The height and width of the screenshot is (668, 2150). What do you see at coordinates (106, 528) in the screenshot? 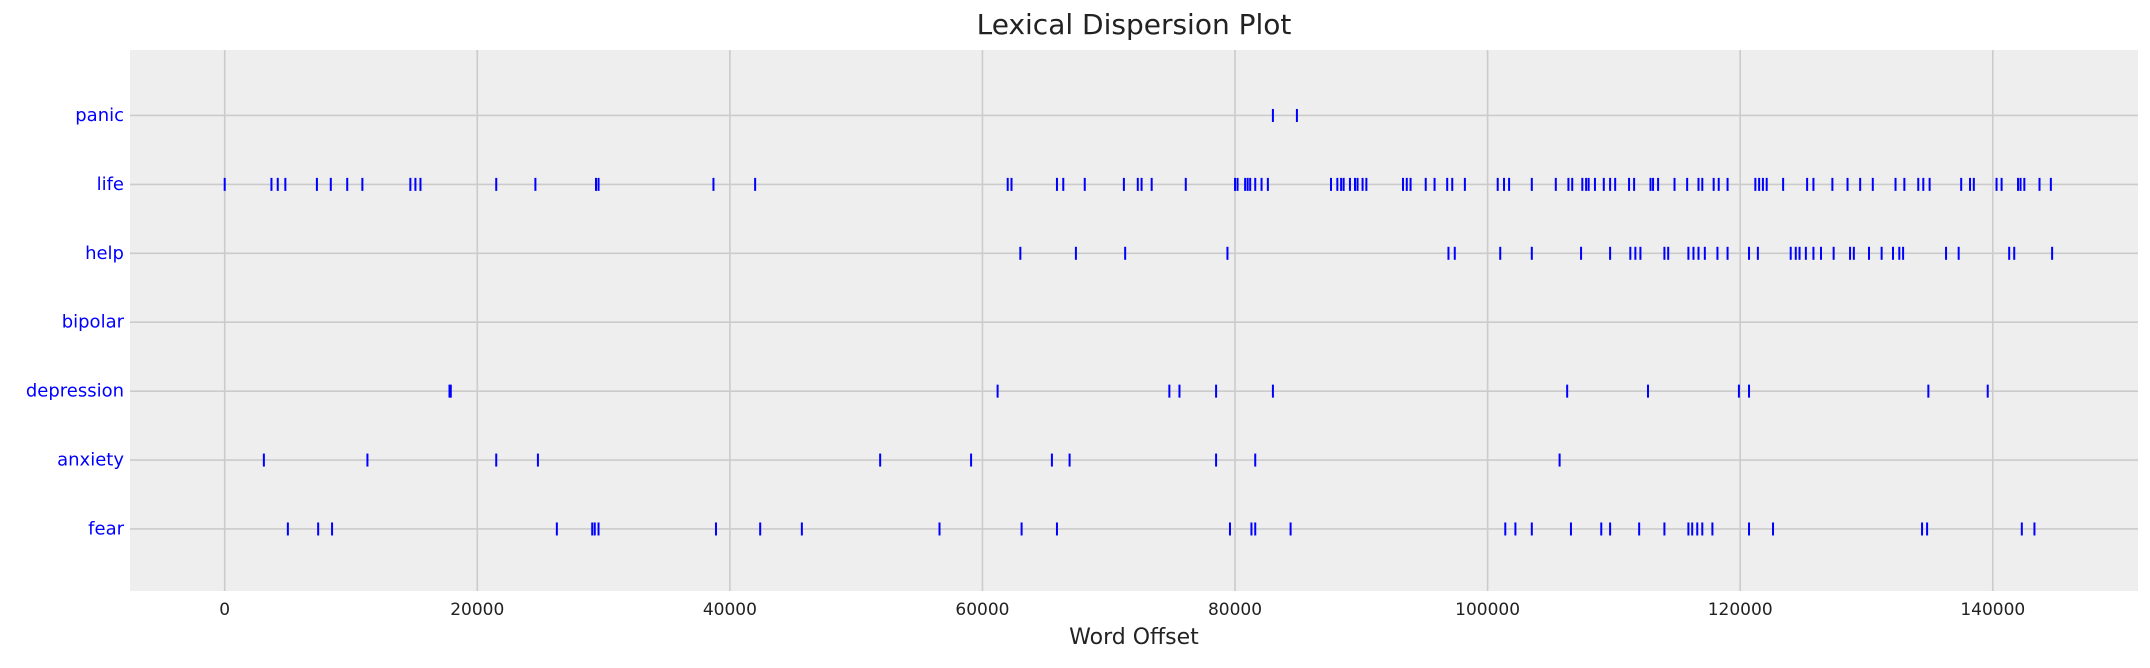
I see `y-tick-label: fear` at bounding box center [106, 528].